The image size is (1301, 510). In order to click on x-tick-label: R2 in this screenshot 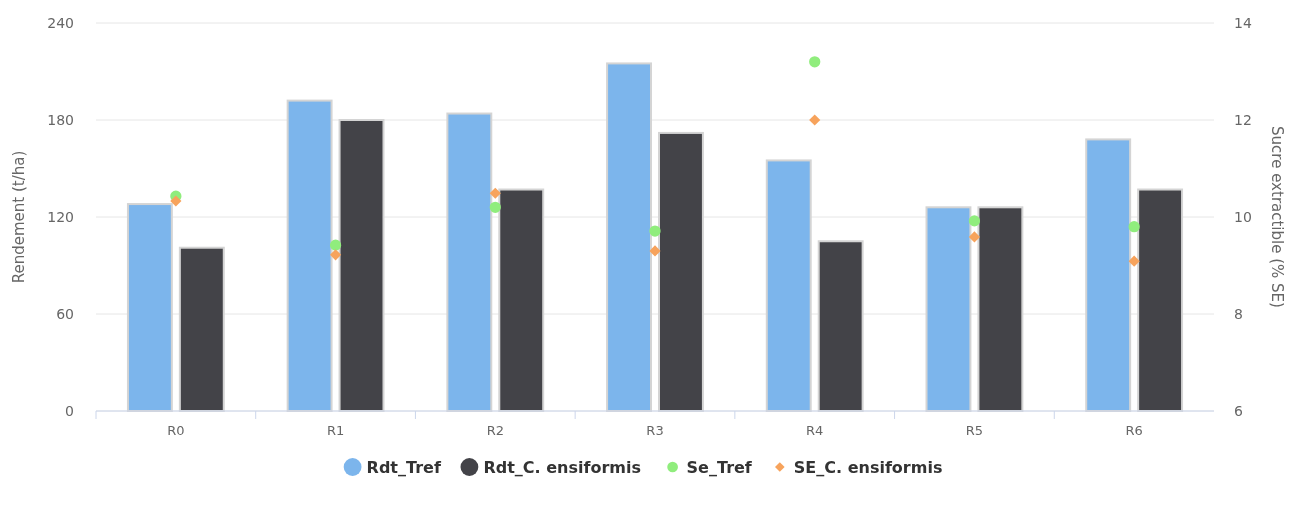, I will do `click(495, 430)`.